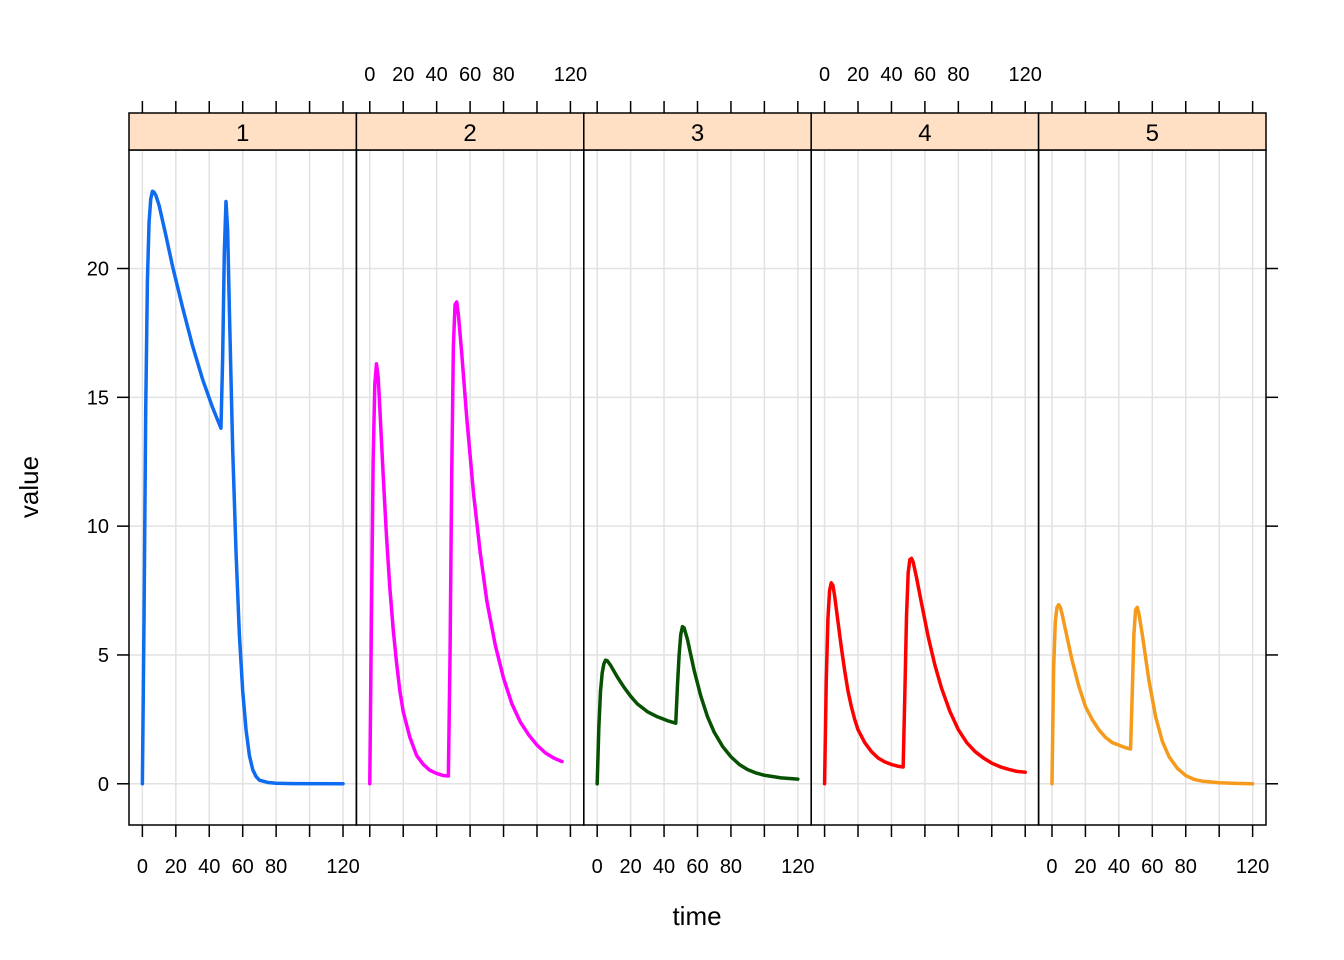 Image resolution: width=1344 pixels, height=960 pixels. I want to click on strip-label: 2, so click(469, 133).